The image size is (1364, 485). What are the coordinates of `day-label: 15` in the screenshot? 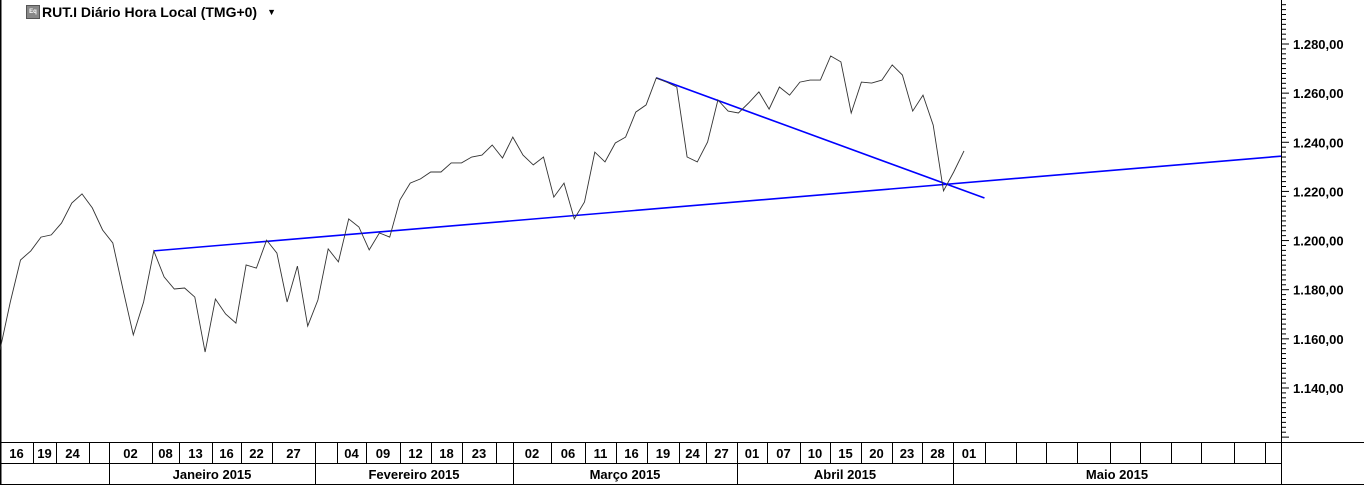 It's located at (845, 453).